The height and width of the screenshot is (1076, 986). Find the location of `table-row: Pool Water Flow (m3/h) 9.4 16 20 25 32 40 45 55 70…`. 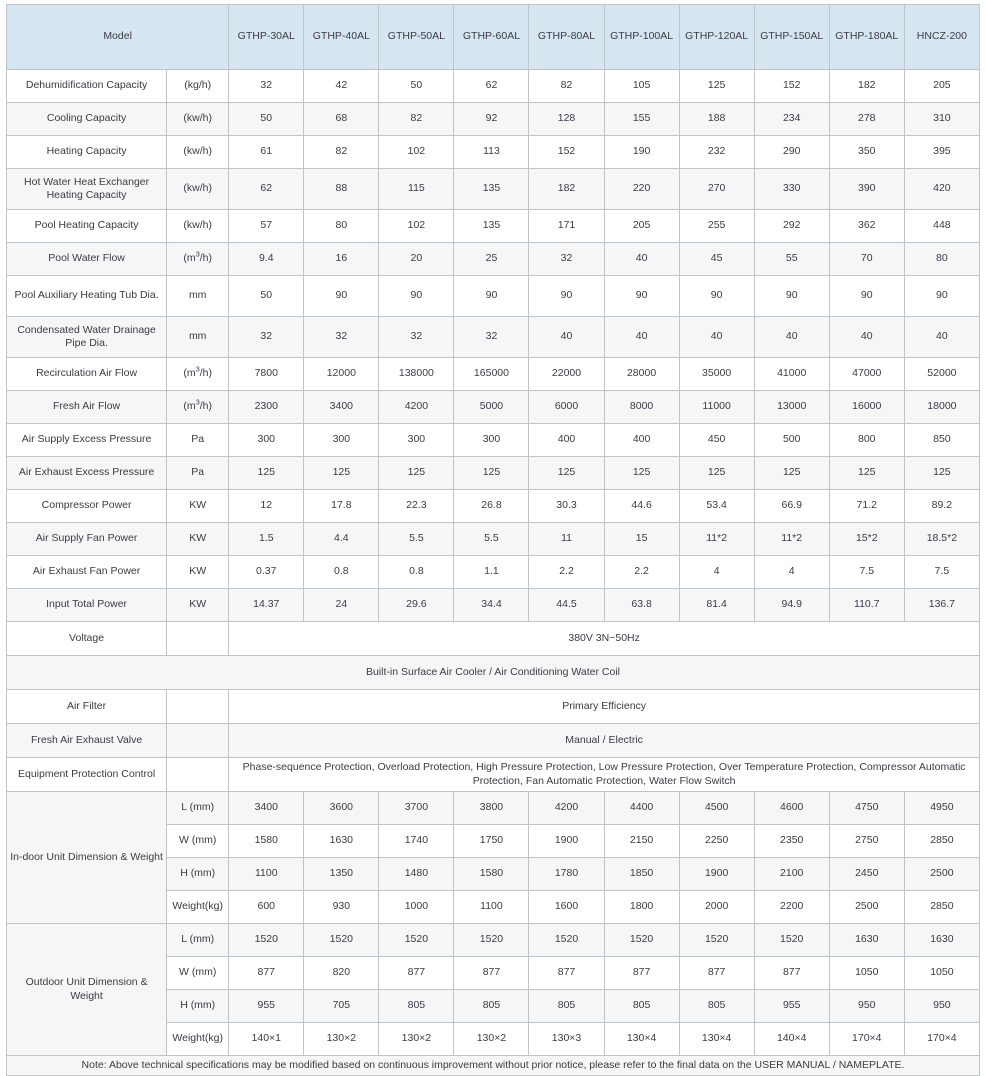

table-row: Pool Water Flow (m3/h) 9.4 16 20 25 32 40 45 55 70… is located at coordinates (493, 259).